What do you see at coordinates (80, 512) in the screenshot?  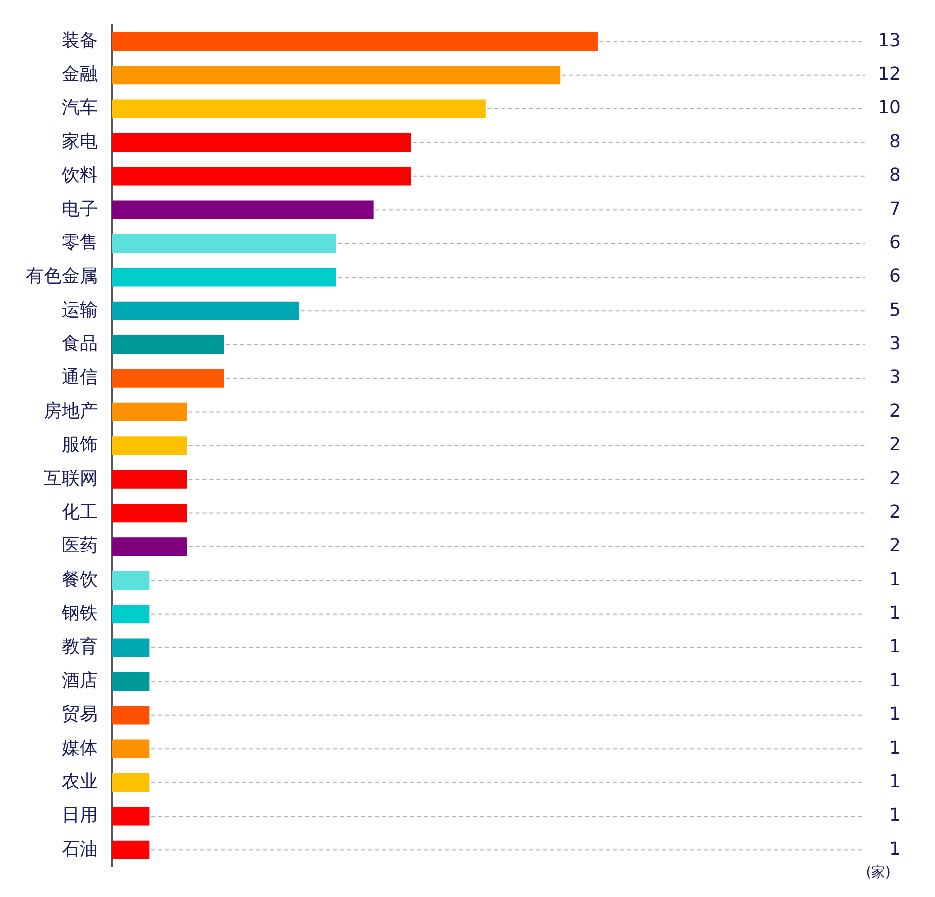 I see `y-tick-label: 化工` at bounding box center [80, 512].